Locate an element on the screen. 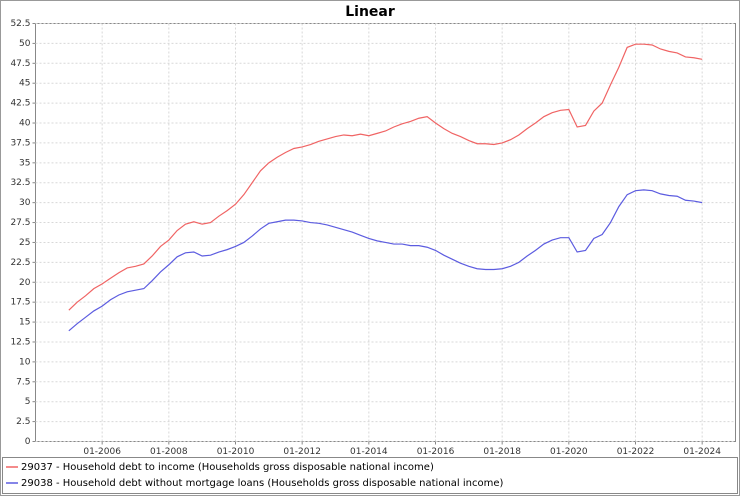 This screenshot has height=500, width=740. y-tick-label: 17.5 is located at coordinates (20, 303).